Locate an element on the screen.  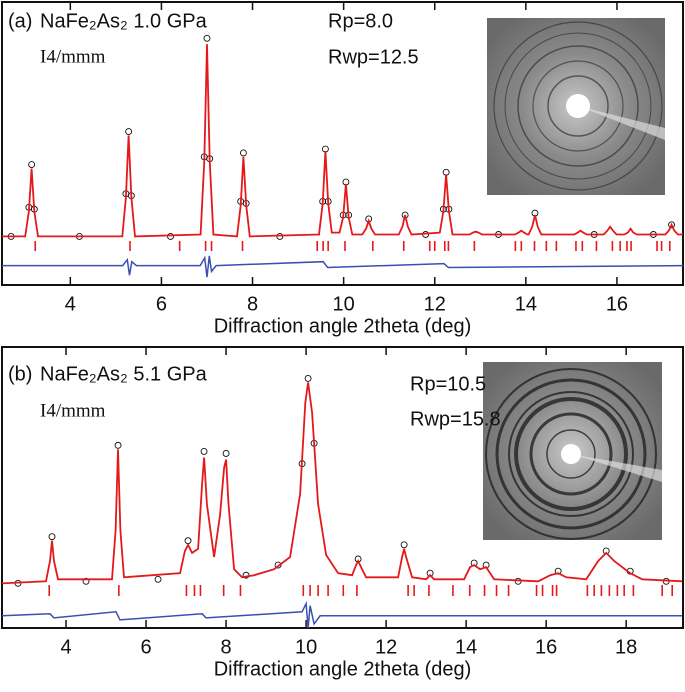
panel-title: NaFe₂As₂ 1.0 GPa is located at coordinates (124, 21).